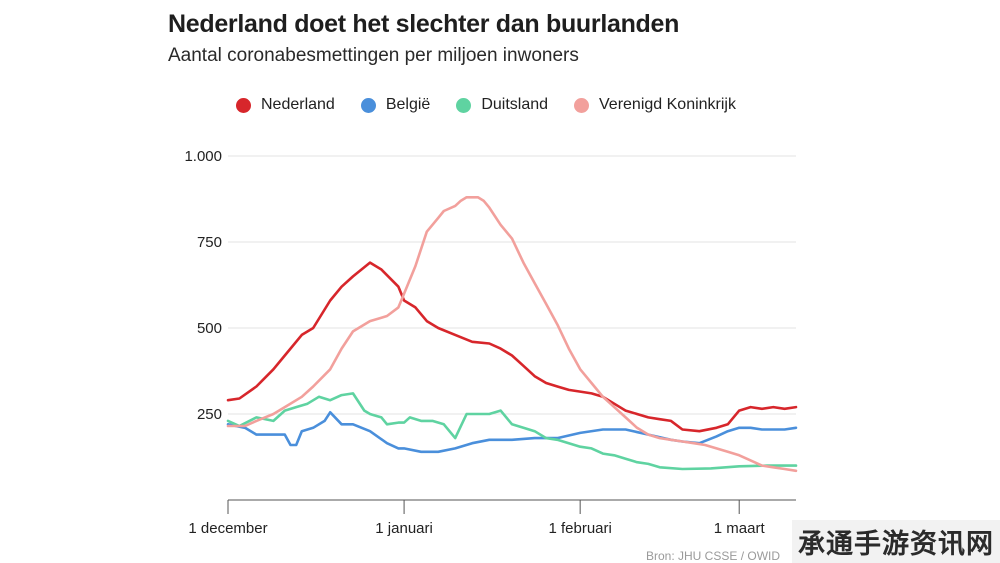 This screenshot has width=1000, height=563. I want to click on series-line-belgi-, so click(512, 432).